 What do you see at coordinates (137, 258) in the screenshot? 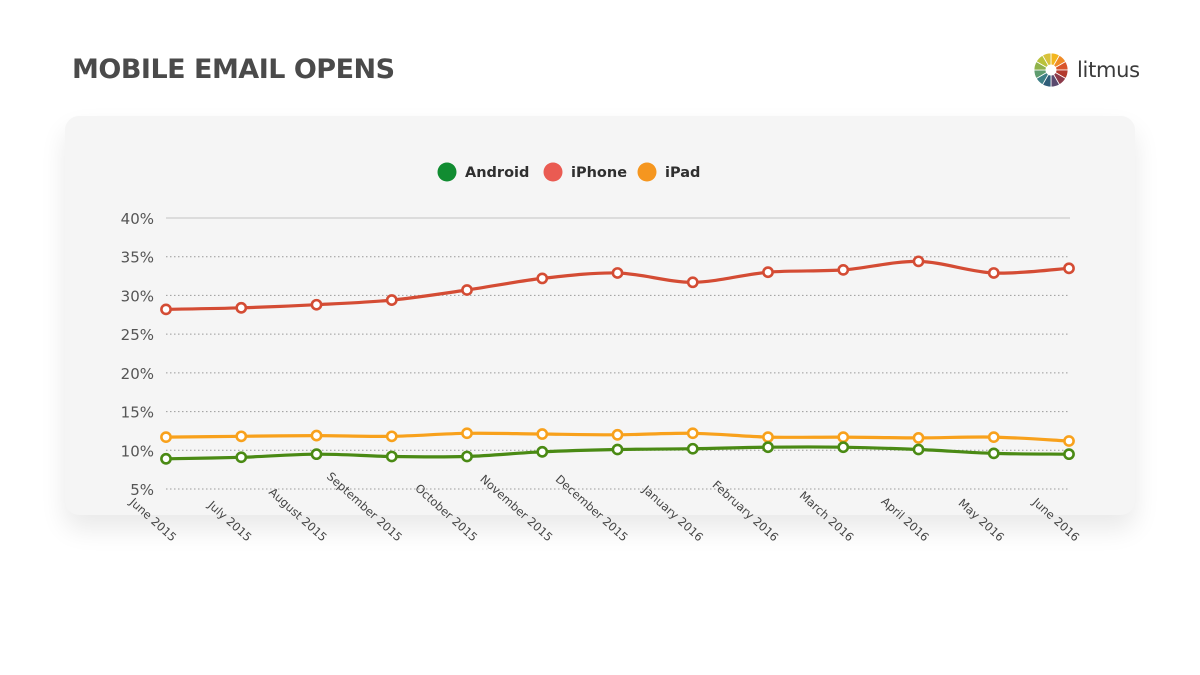
I see `y-tick-label: 35%` at bounding box center [137, 258].